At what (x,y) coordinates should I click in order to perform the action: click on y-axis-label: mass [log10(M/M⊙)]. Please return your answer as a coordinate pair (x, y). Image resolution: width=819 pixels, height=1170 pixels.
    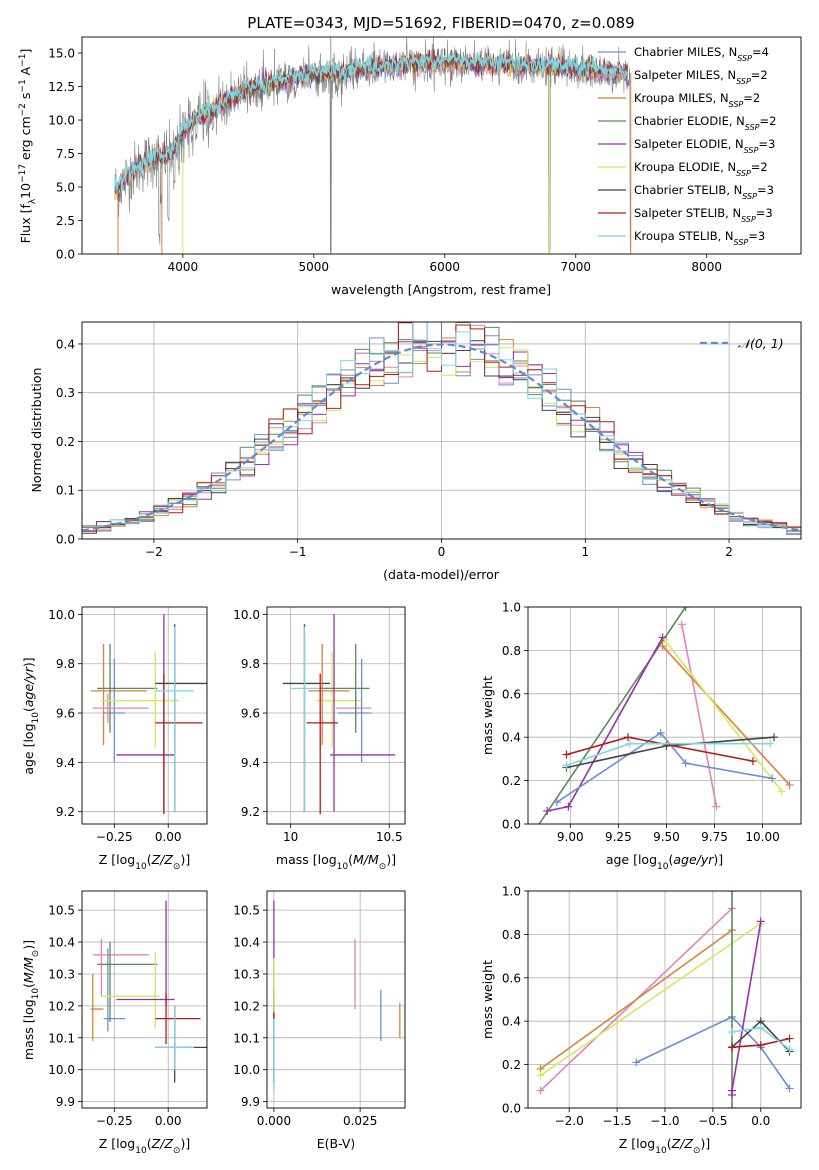
    Looking at the image, I should click on (31, 1000).